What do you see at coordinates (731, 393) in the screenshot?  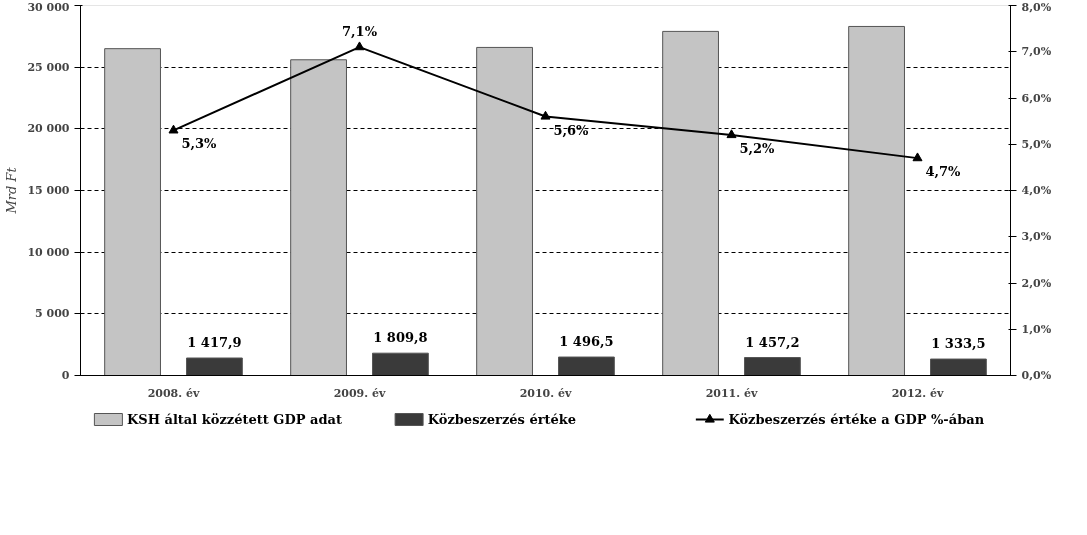 I see `x-tick-label: 2011. év` at bounding box center [731, 393].